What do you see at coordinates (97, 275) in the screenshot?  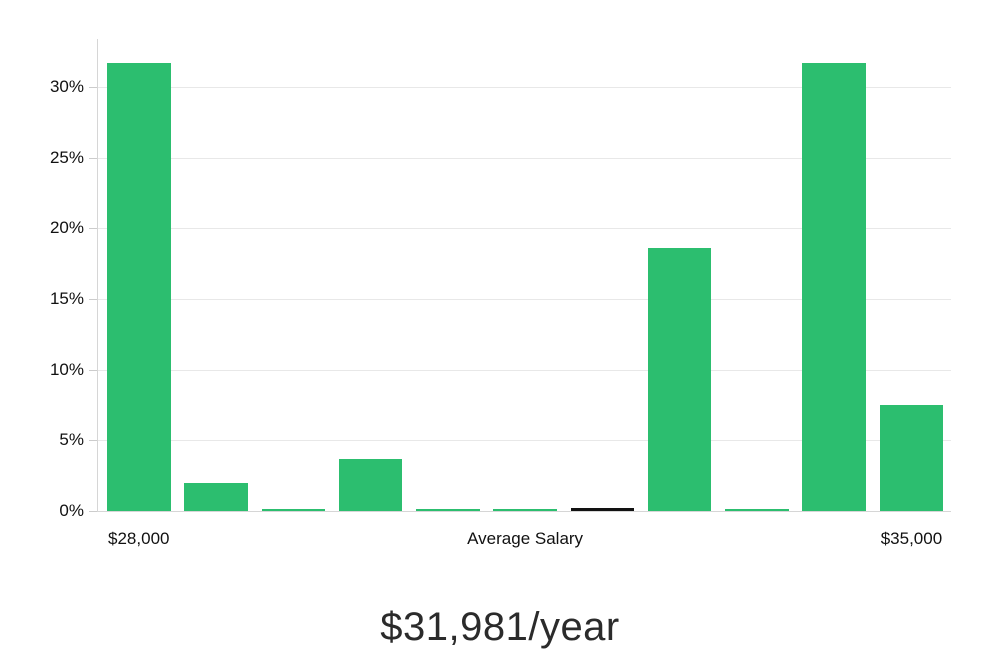 I see `y-axis-spine` at bounding box center [97, 275].